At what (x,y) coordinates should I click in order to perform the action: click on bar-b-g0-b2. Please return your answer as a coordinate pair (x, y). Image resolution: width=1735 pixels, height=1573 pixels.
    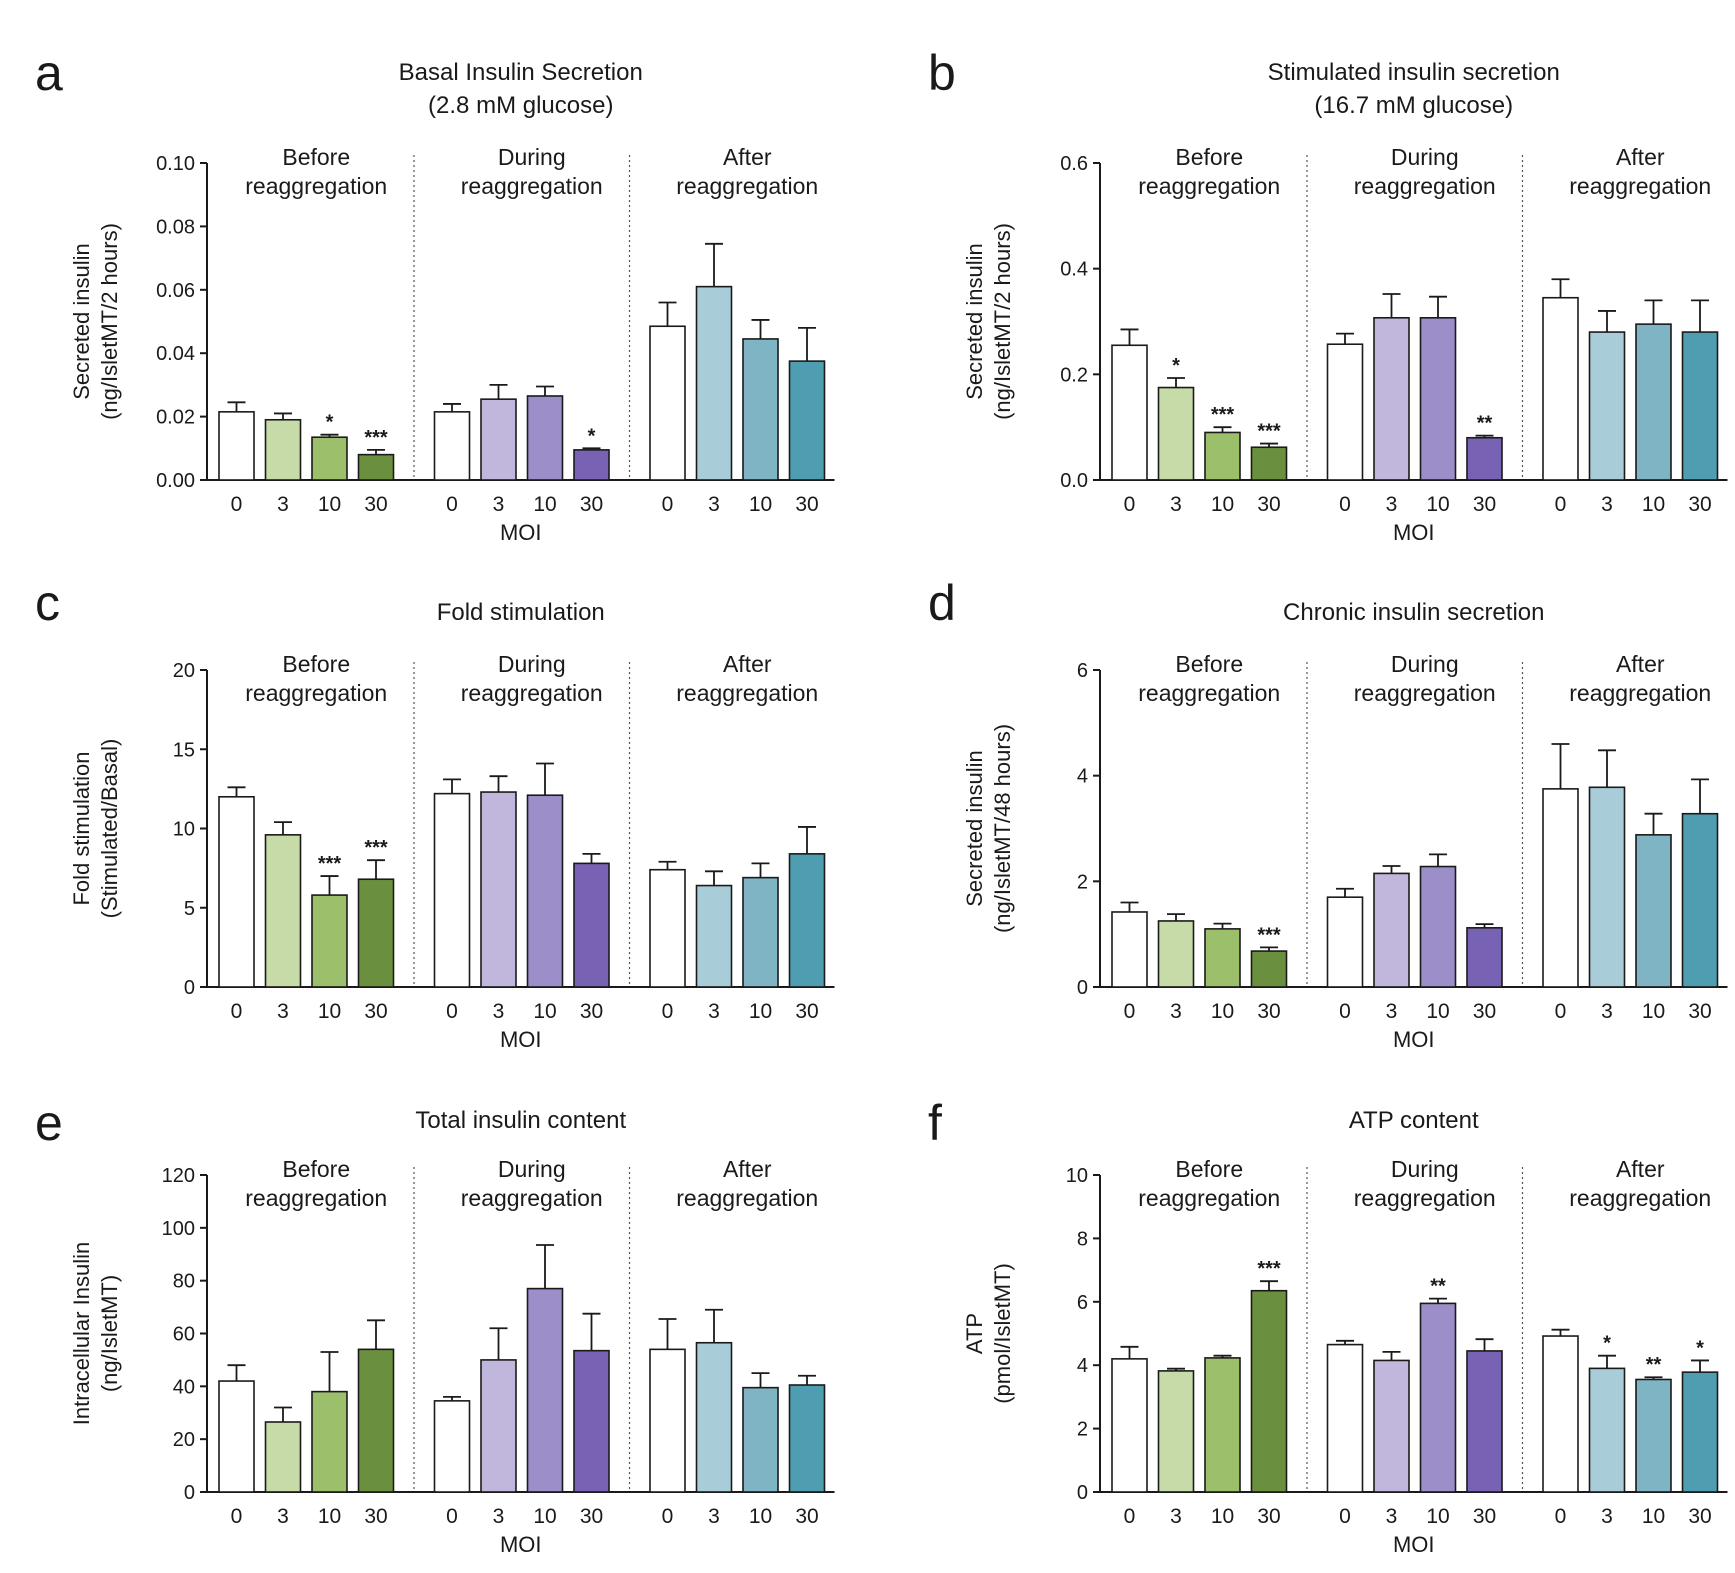
    Looking at the image, I should click on (1222, 456).